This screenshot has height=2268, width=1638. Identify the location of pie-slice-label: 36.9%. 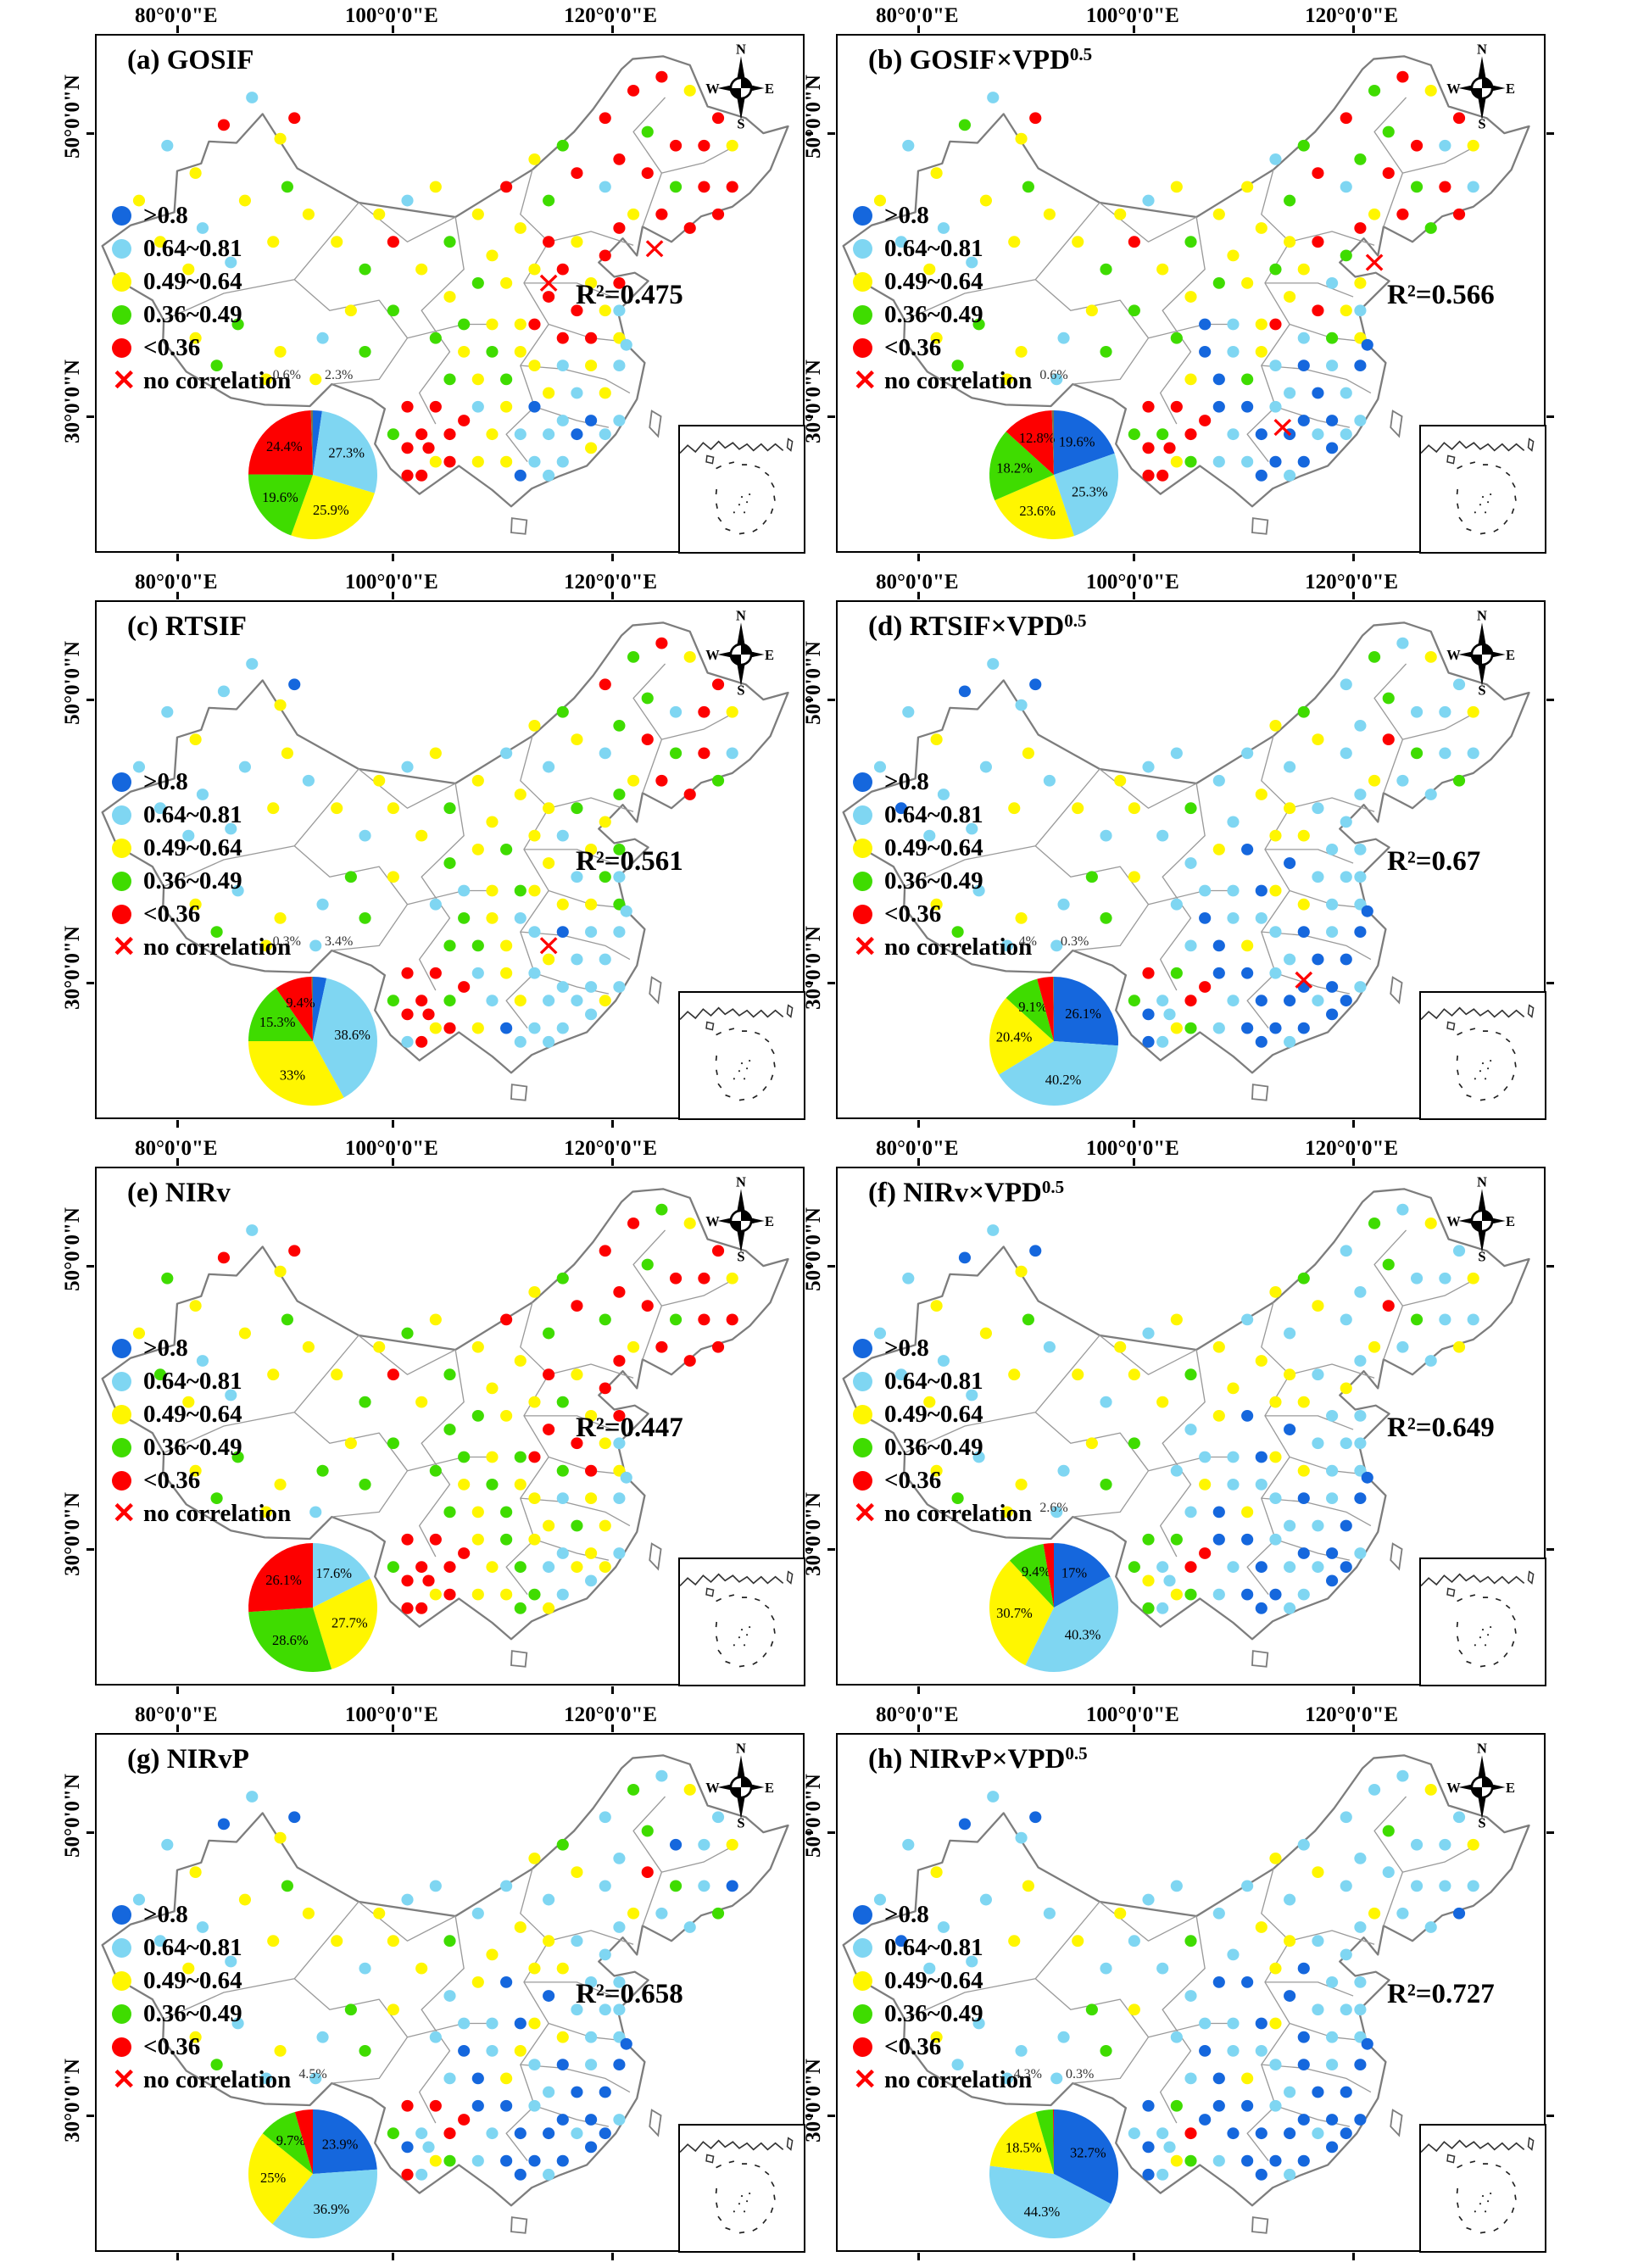
(331, 2209).